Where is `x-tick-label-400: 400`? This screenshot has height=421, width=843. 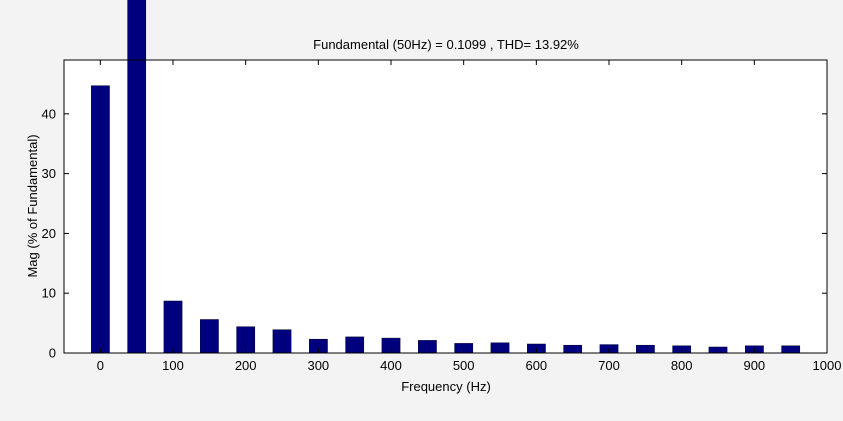
x-tick-label-400: 400 is located at coordinates (391, 365).